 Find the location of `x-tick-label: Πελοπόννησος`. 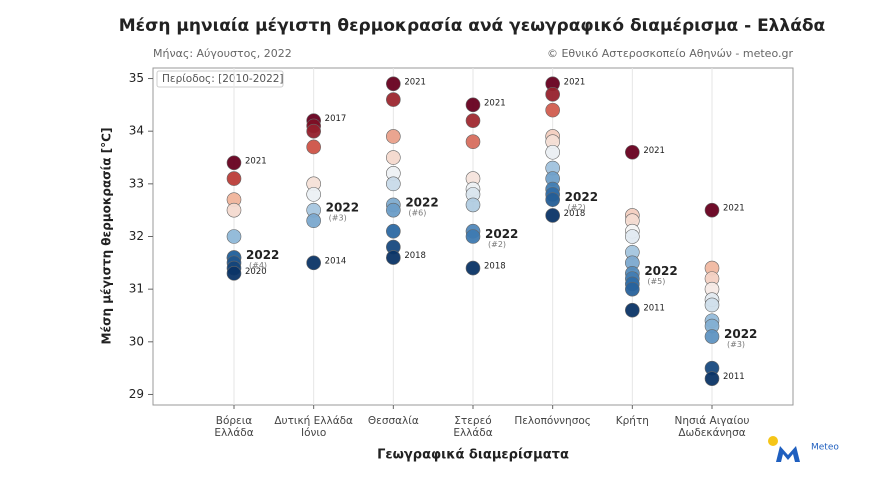

x-tick-label: Πελοπόννησος is located at coordinates (552, 421).